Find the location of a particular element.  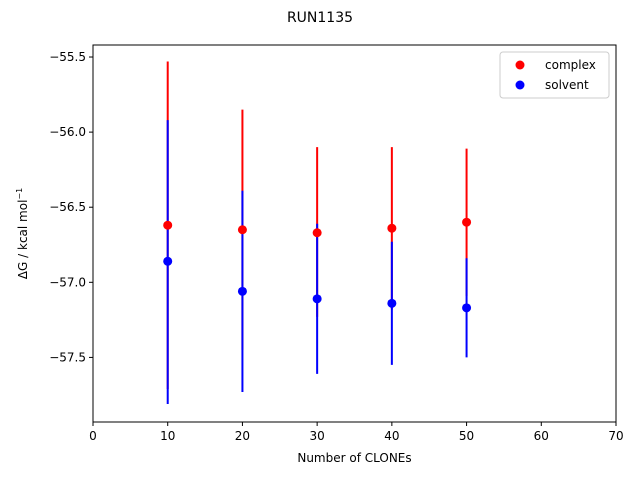

y-tick-label-3: −57.0 is located at coordinates (67, 282).